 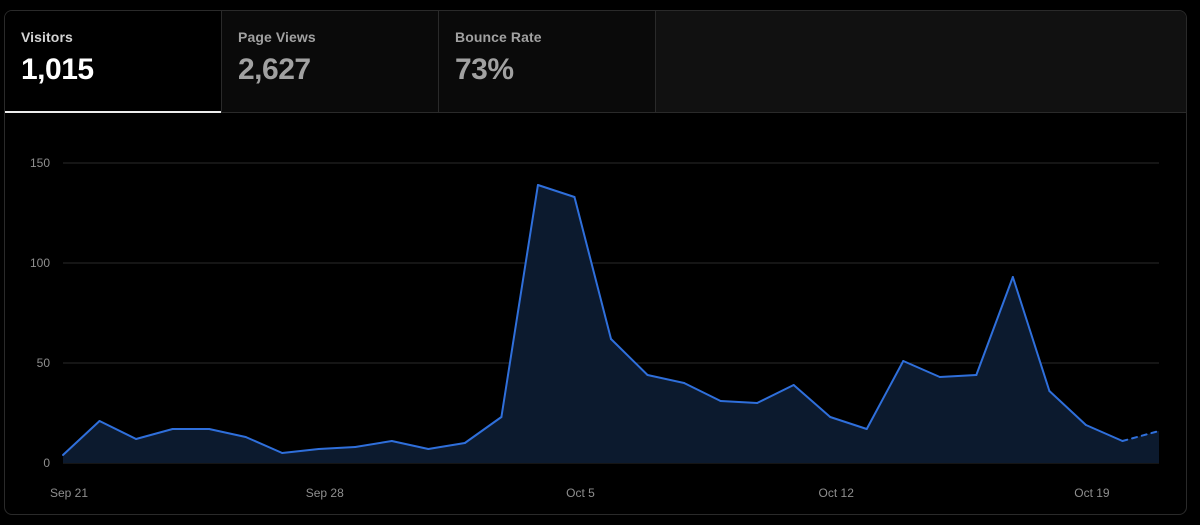 What do you see at coordinates (274, 69) in the screenshot?
I see `tab-page-views-value: 2,627` at bounding box center [274, 69].